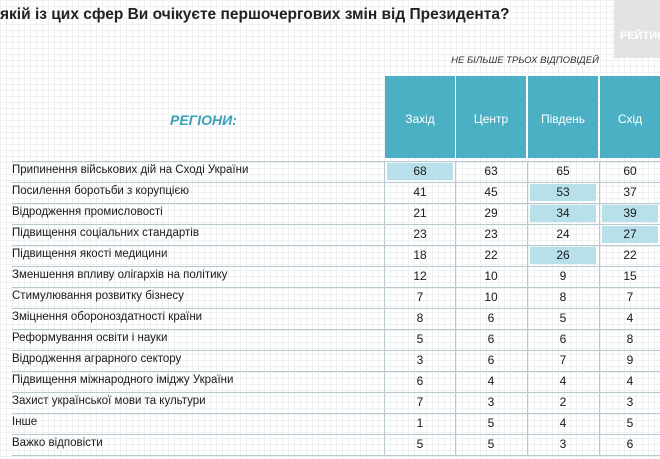  What do you see at coordinates (87, 212) in the screenshot?
I see `row-label: Відродження промисловості` at bounding box center [87, 212].